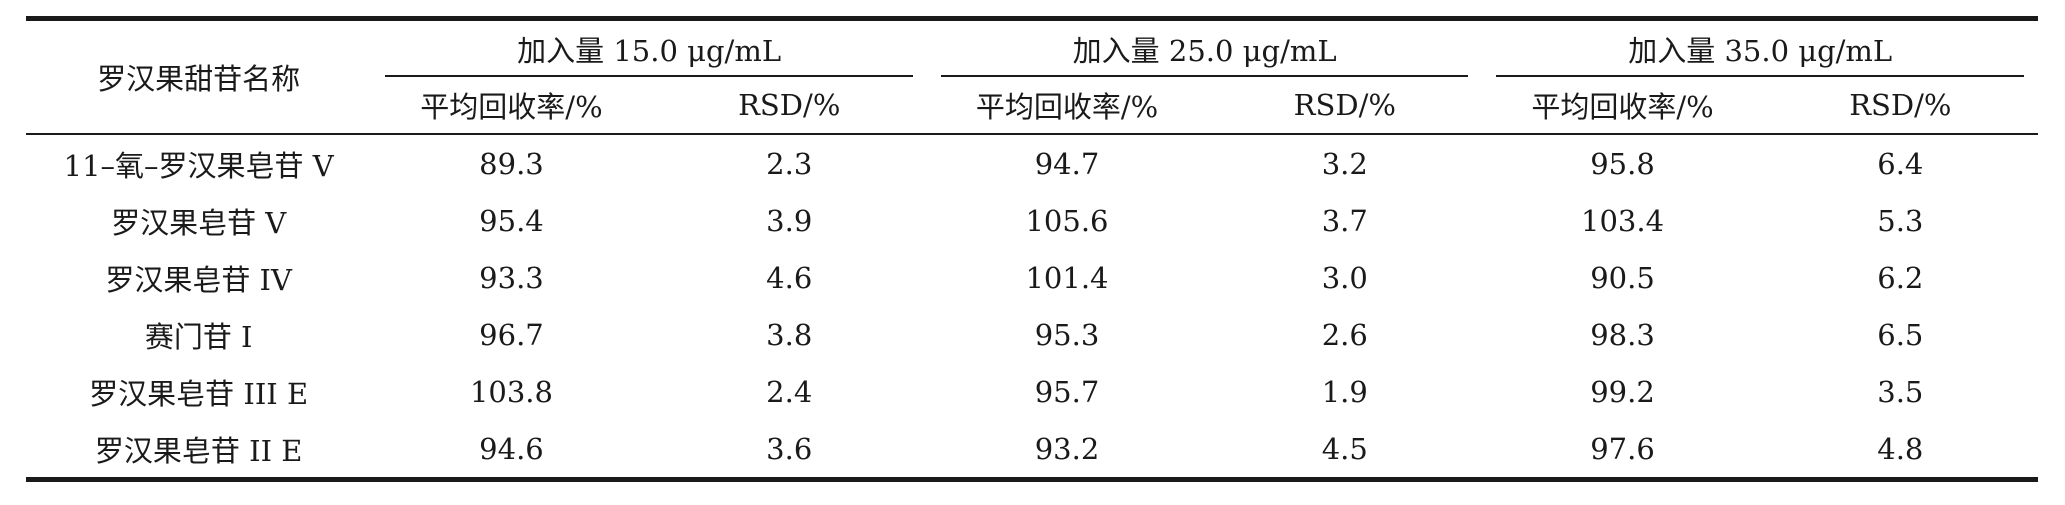  What do you see at coordinates (789, 334) in the screenshot?
I see `rsd-15-cell: 3.8` at bounding box center [789, 334].